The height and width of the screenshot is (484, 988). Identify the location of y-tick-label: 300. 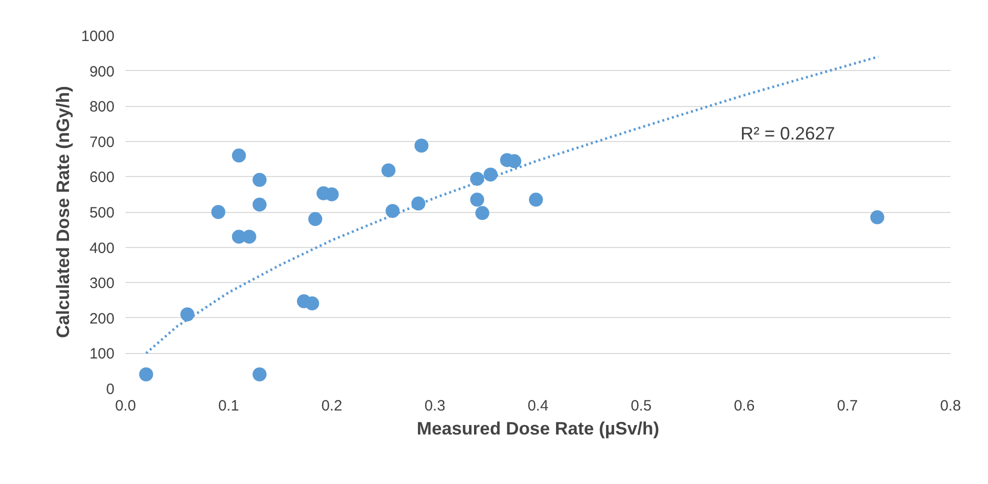
(102, 283).